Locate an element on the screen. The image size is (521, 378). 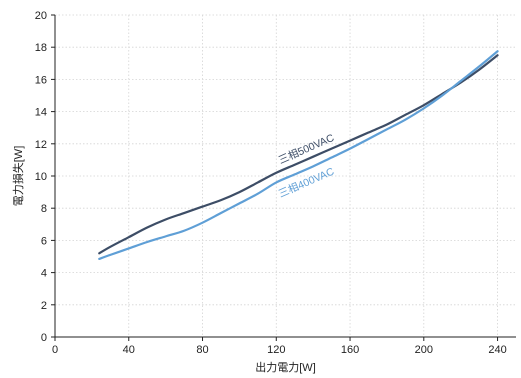
y-tick-label: 10 is located at coordinates (41, 177).